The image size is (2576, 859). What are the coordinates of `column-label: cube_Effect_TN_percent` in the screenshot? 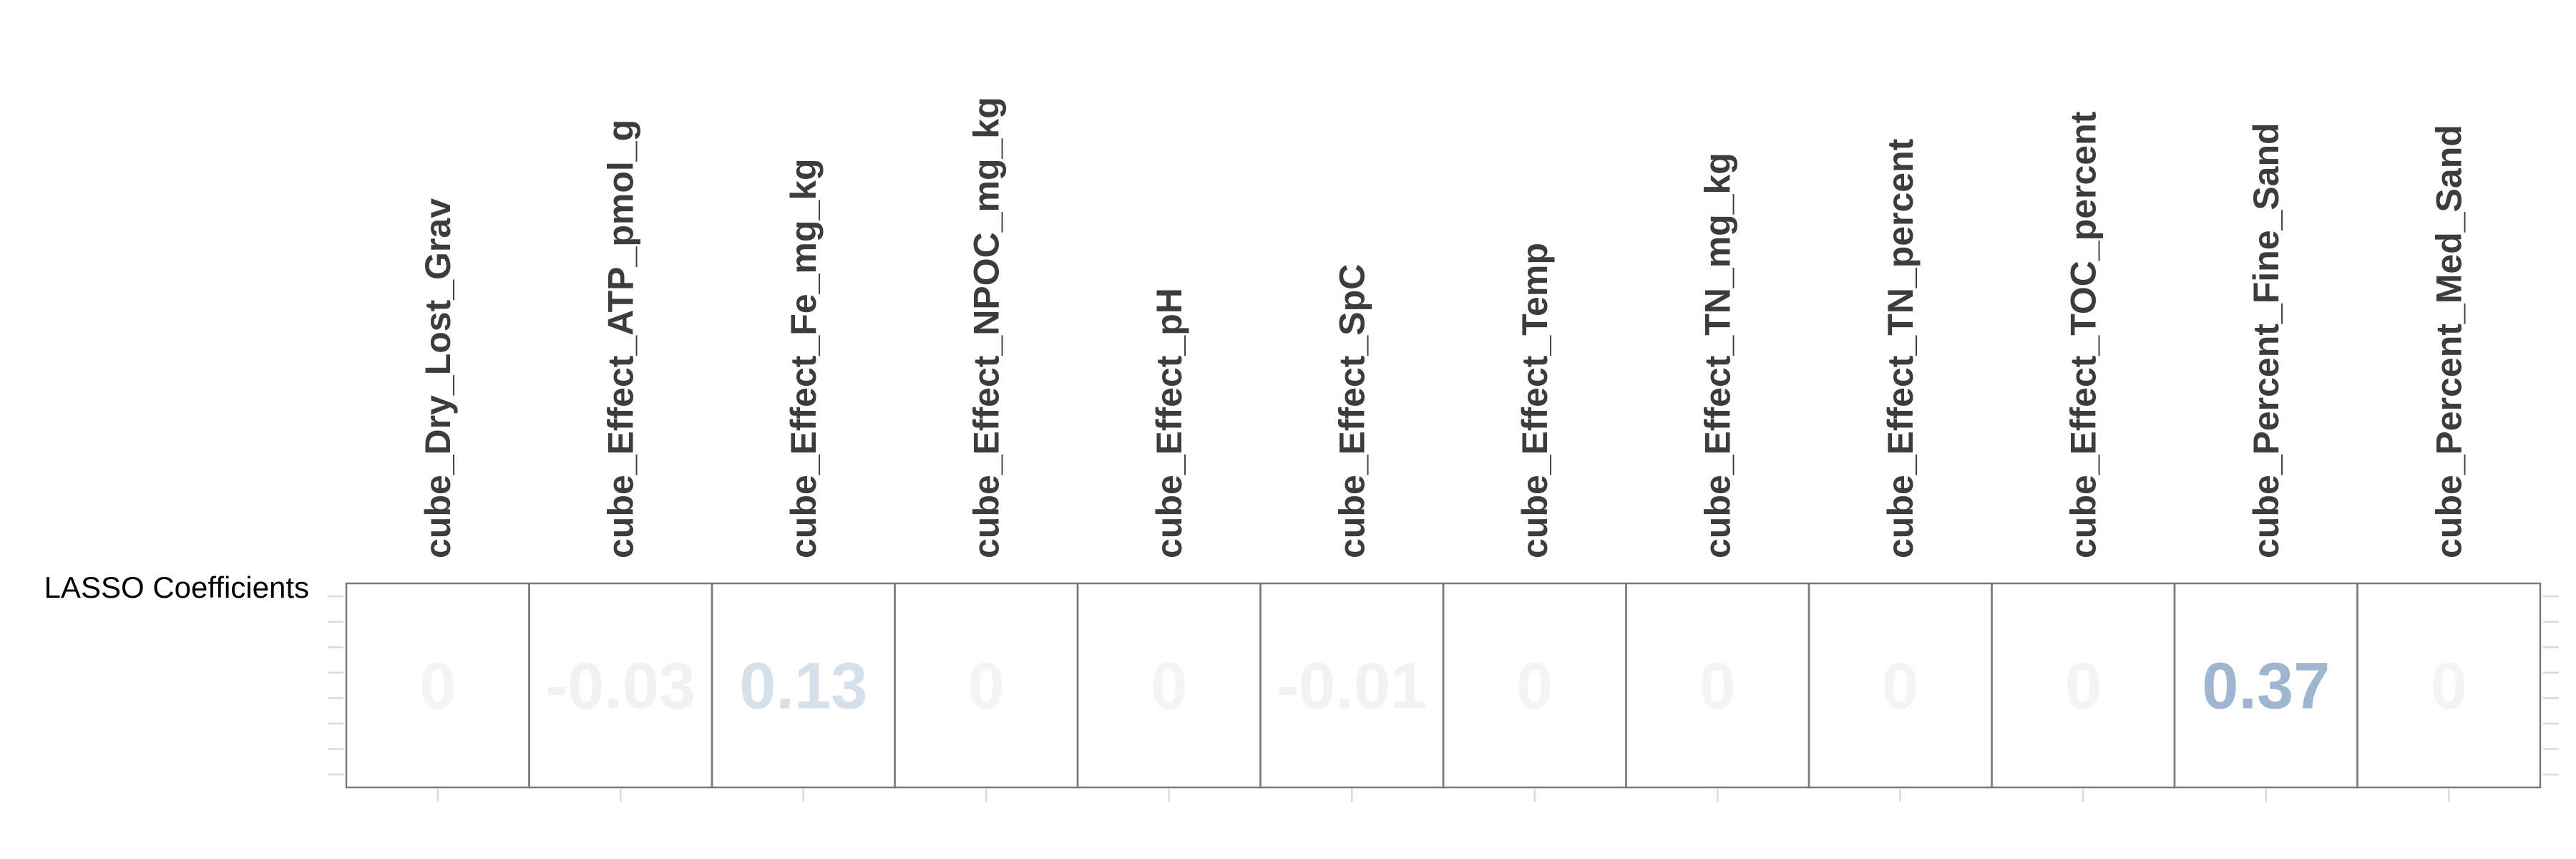 It's located at (1900, 348).